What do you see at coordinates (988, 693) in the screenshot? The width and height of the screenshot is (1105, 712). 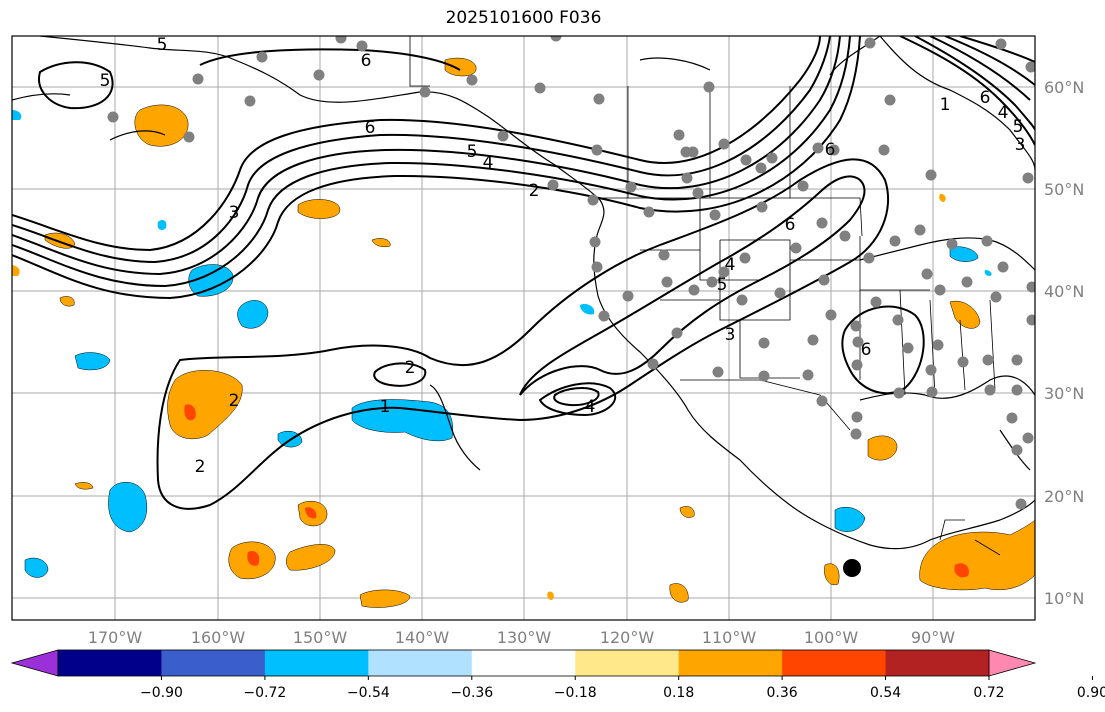 I see `colorbar-tick-label: 0.72` at bounding box center [988, 693].